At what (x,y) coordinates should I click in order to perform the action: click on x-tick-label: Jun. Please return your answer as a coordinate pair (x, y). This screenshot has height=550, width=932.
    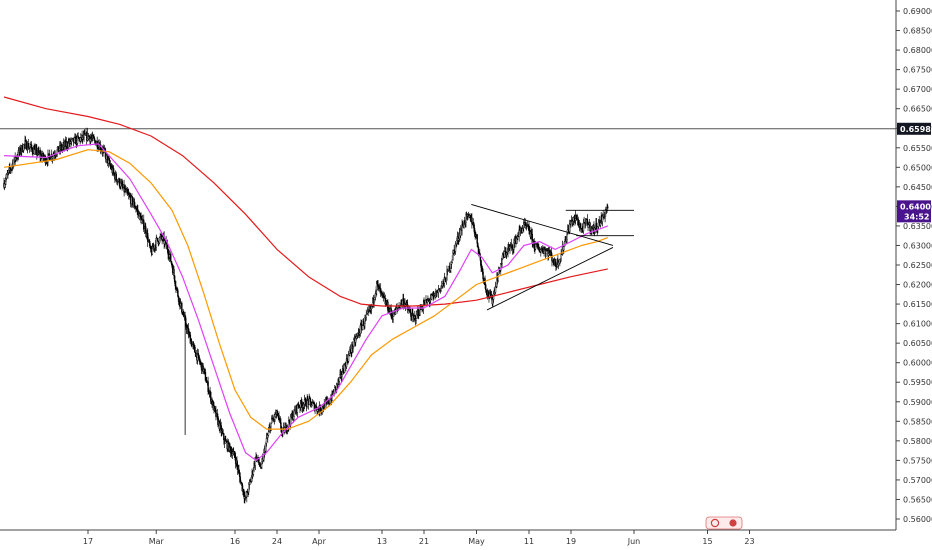
    Looking at the image, I should click on (634, 541).